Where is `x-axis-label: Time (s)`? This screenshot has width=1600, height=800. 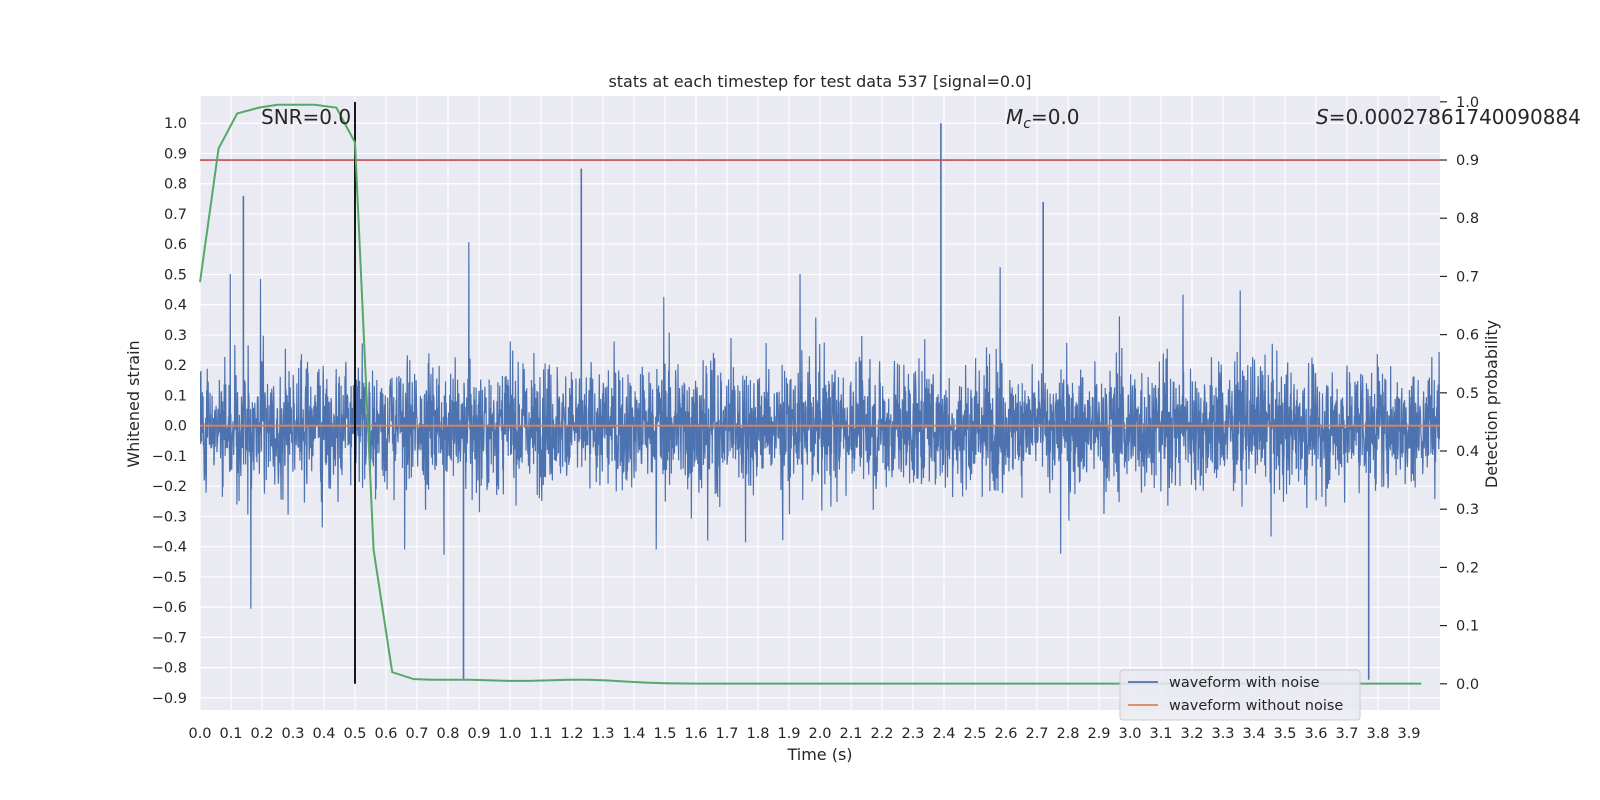 x-axis-label: Time (s) is located at coordinates (819, 754).